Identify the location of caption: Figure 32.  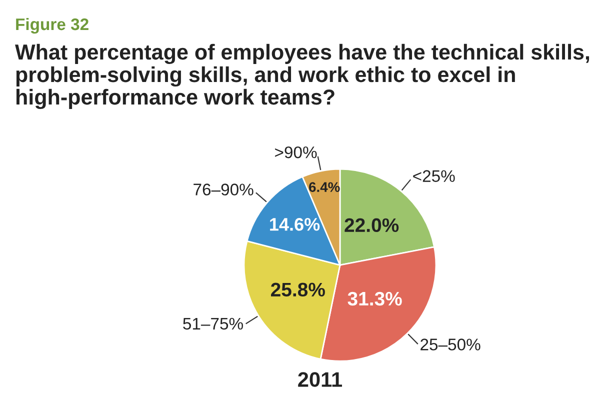
(52, 26).